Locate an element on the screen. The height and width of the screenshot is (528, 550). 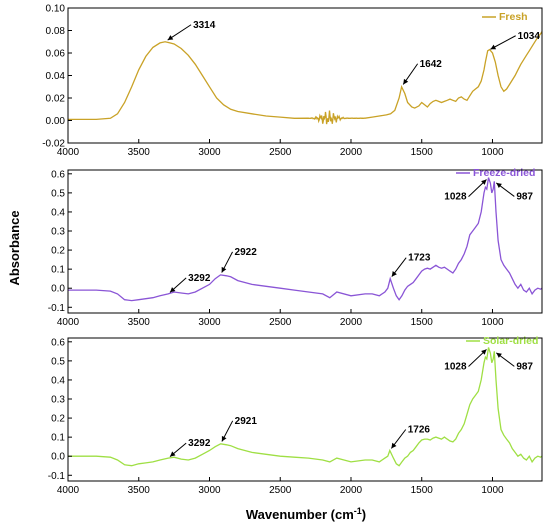
y-tick-label: -0.02 is located at coordinates (53, 144).